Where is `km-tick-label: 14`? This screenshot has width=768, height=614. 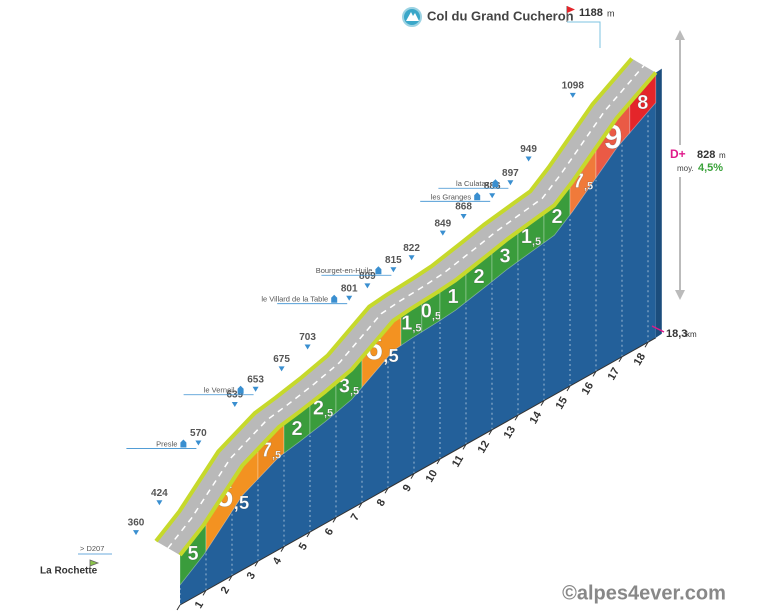 km-tick-label: 14 is located at coordinates (536, 417).